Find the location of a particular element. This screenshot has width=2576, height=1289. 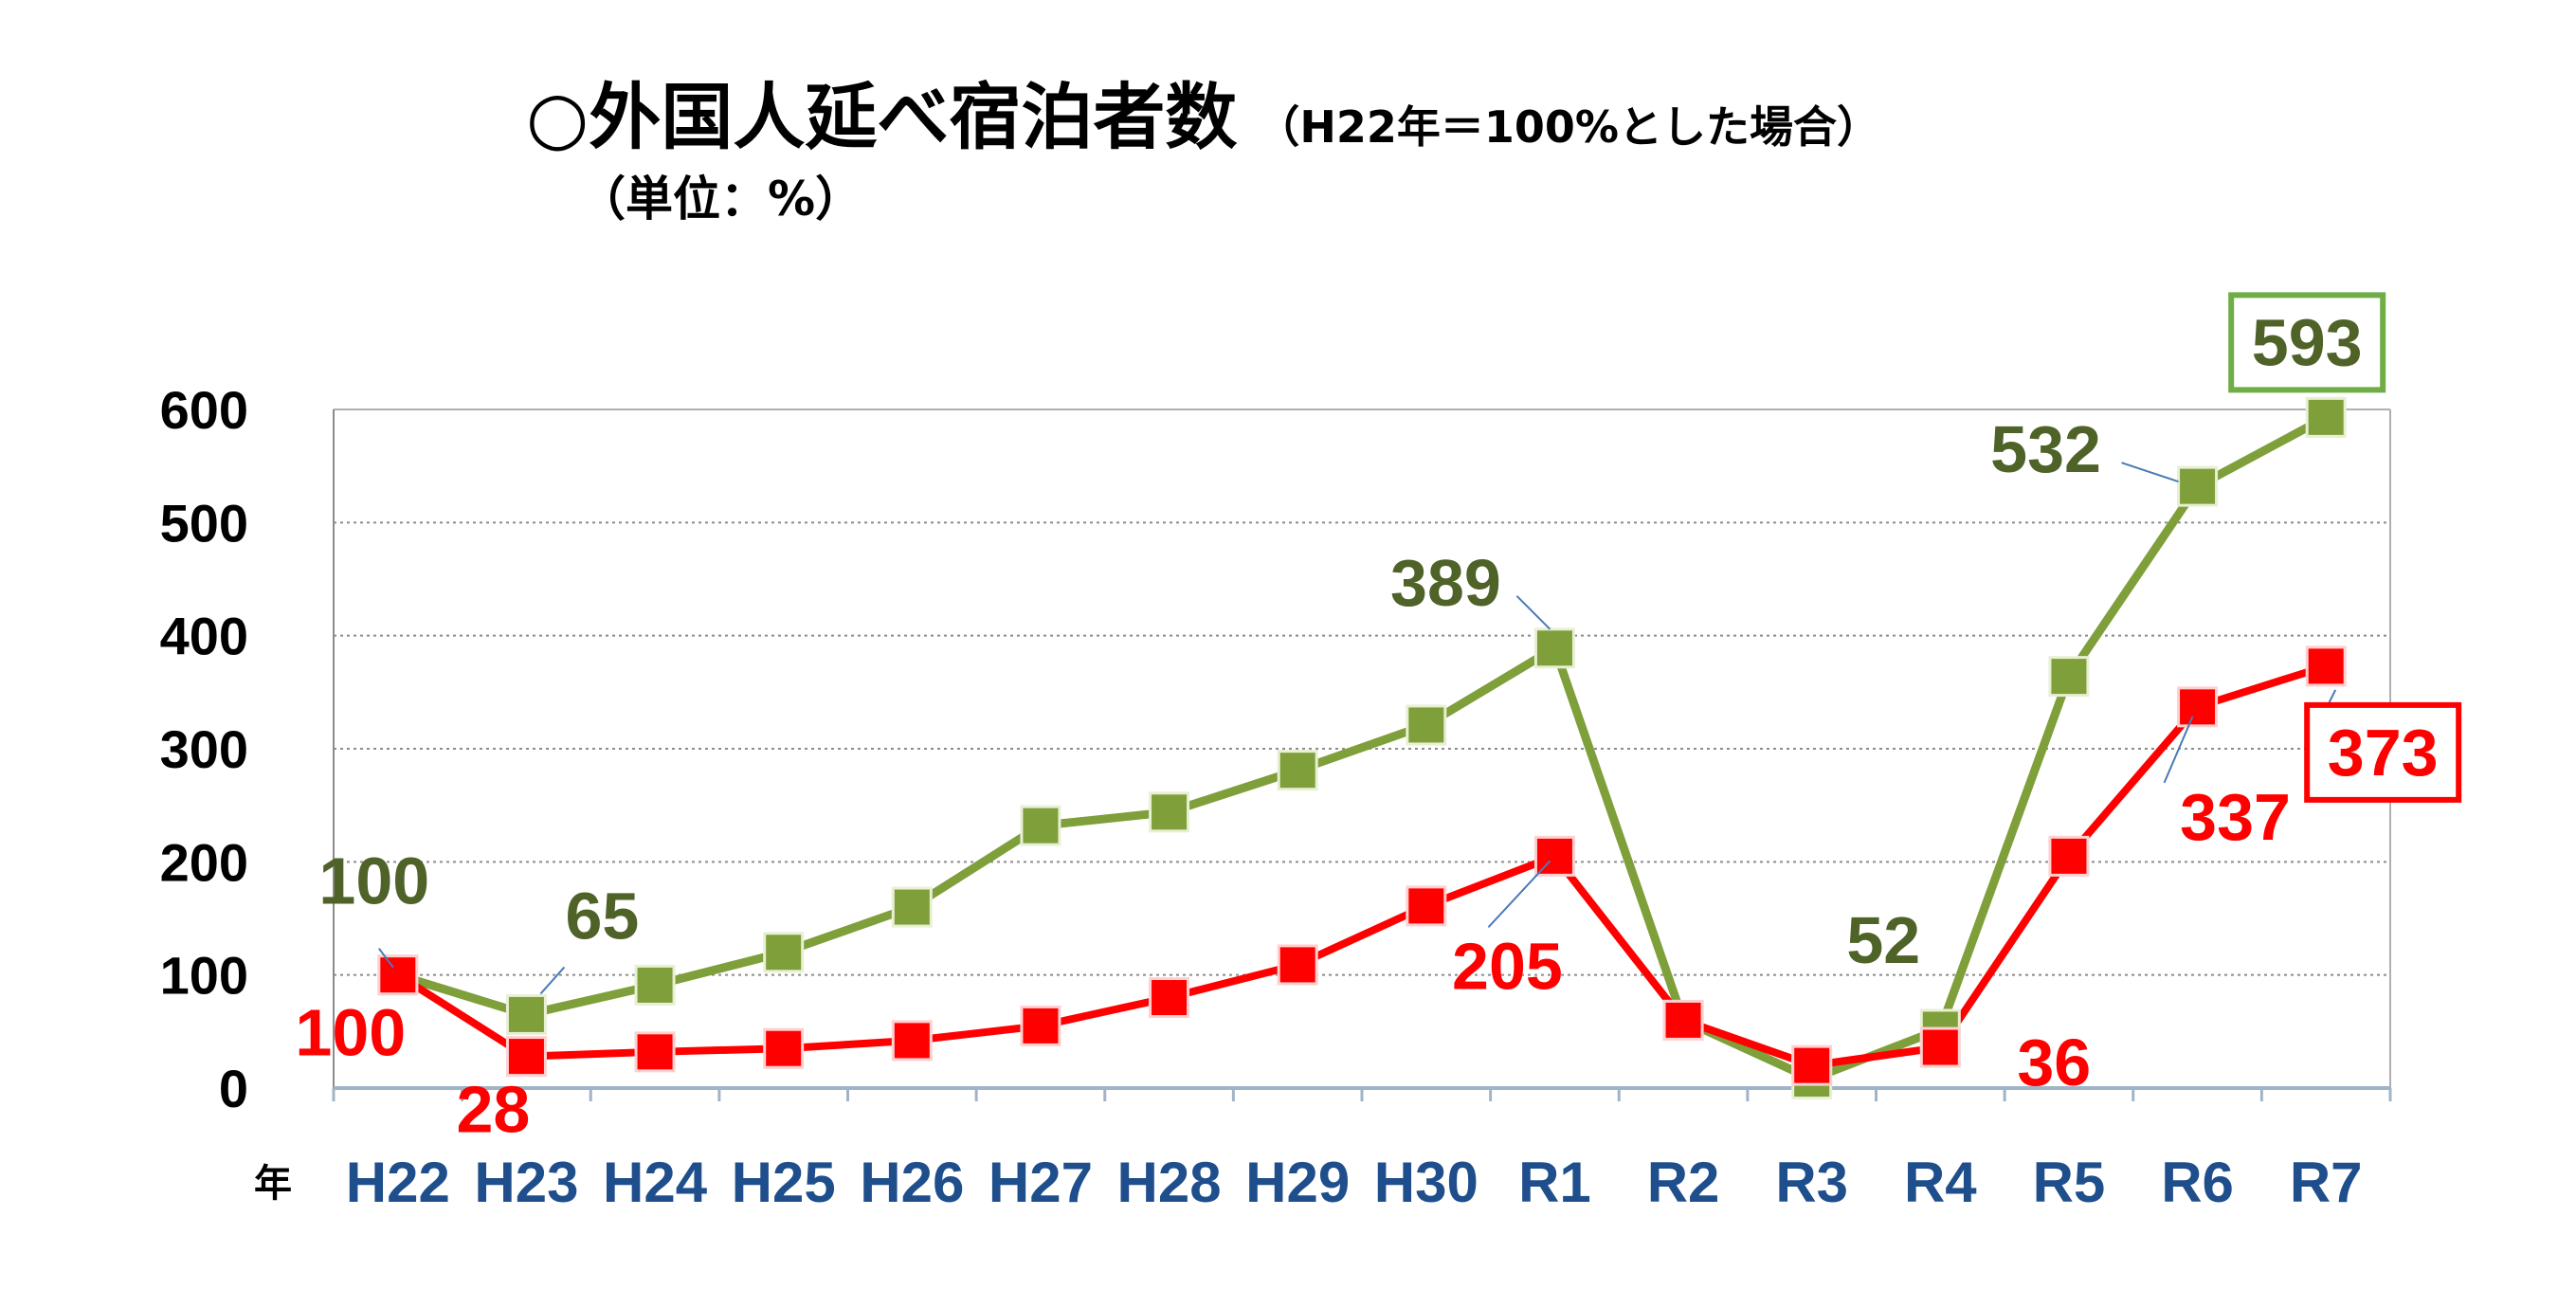

series-0-point-H25 is located at coordinates (784, 952).